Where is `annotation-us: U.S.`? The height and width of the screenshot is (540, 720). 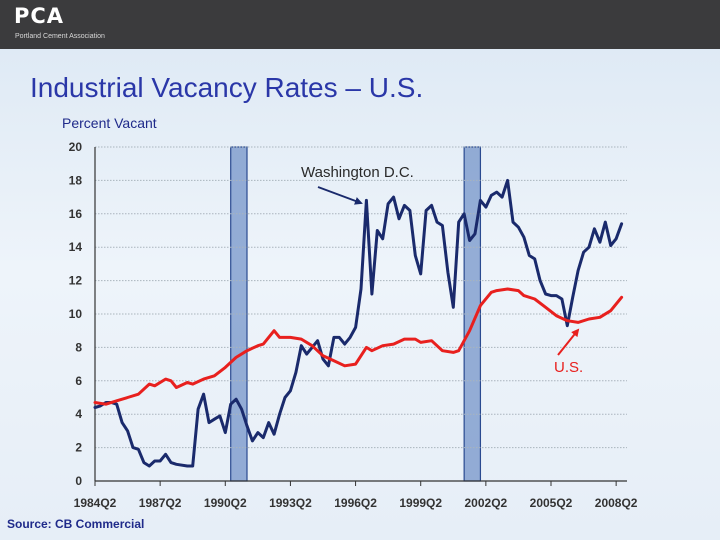 annotation-us: U.S. is located at coordinates (568, 367).